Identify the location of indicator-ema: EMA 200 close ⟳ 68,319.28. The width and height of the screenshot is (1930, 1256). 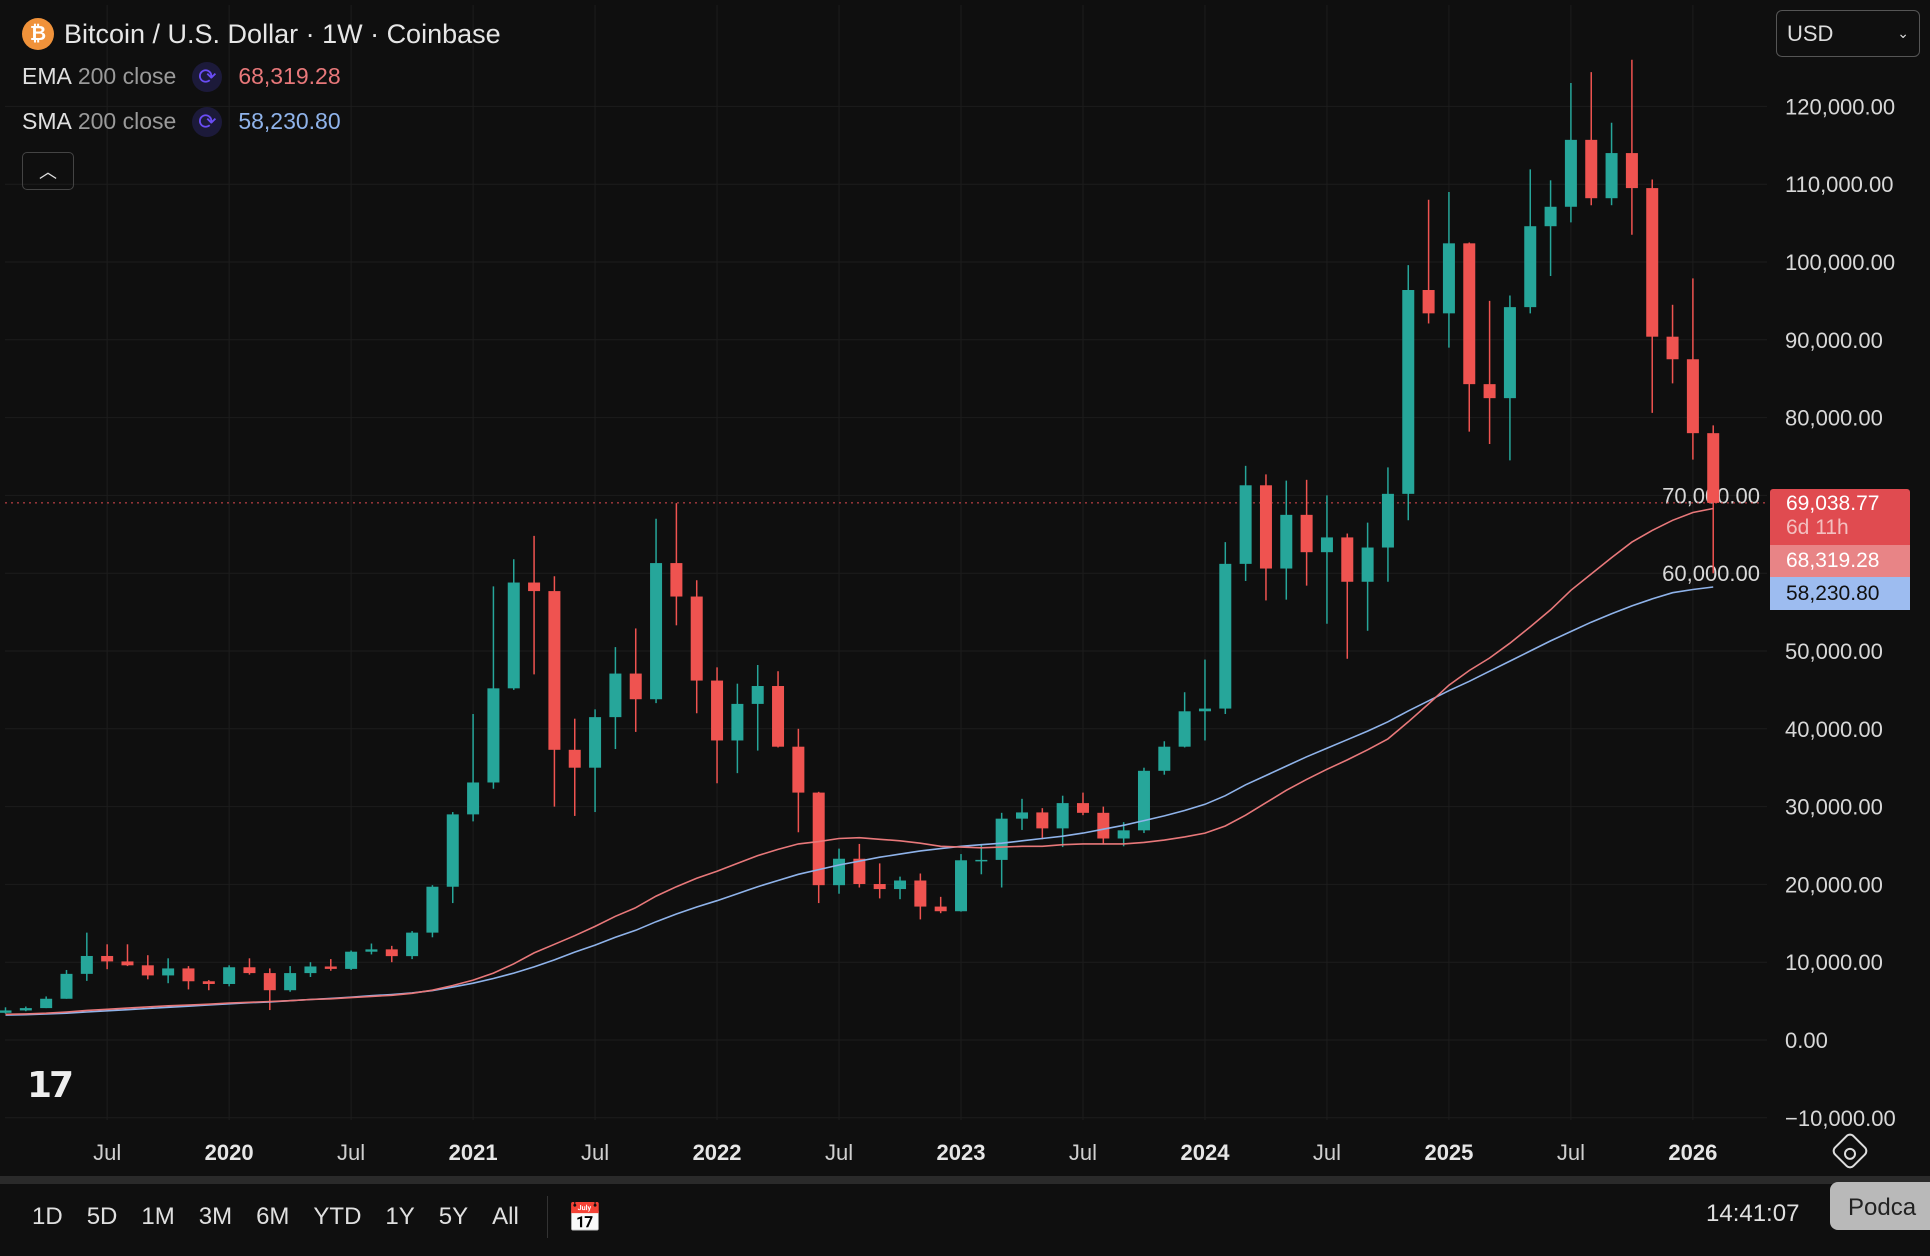
(261, 76).